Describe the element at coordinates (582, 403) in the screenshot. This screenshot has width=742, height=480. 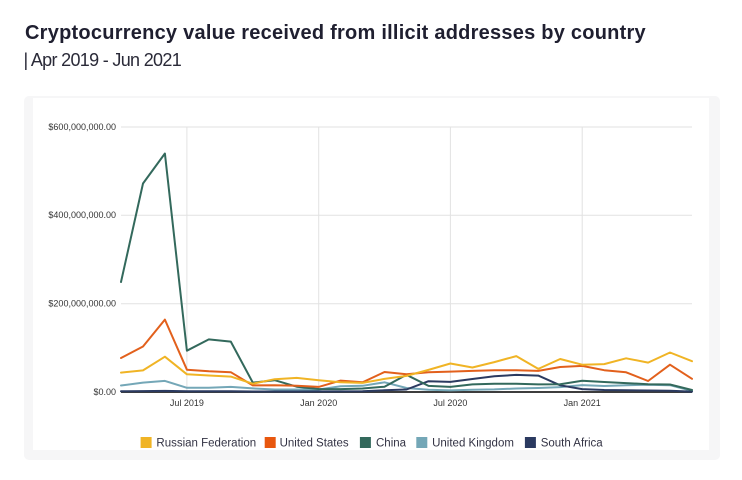
I see `svg-text: Jan 2021` at that location.